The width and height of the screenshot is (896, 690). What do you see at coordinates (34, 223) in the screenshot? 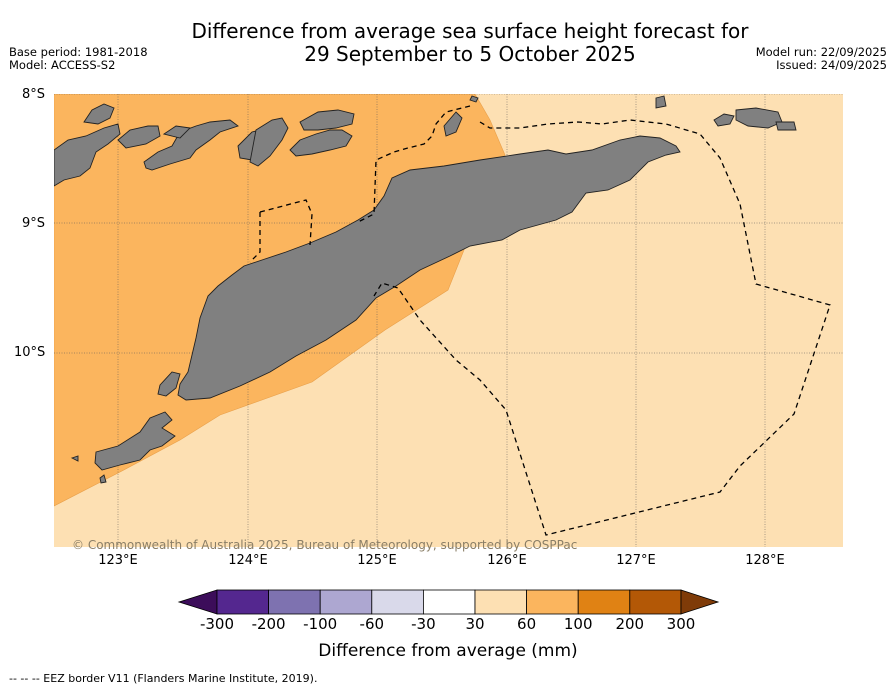
I see `lat-label-9s: 9°S` at bounding box center [34, 223].